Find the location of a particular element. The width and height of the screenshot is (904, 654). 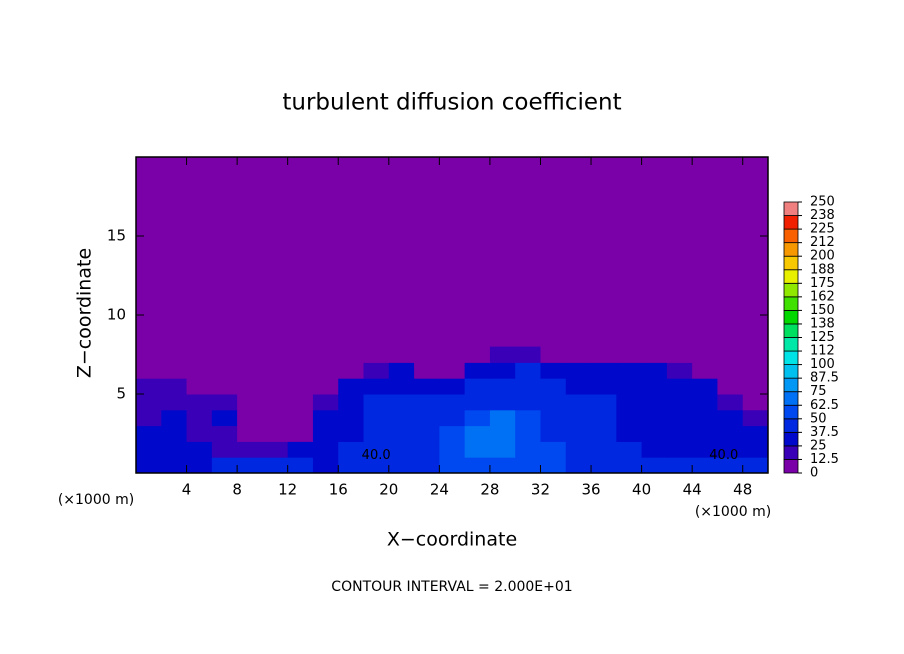

x-tick-label: 40 is located at coordinates (641, 490).